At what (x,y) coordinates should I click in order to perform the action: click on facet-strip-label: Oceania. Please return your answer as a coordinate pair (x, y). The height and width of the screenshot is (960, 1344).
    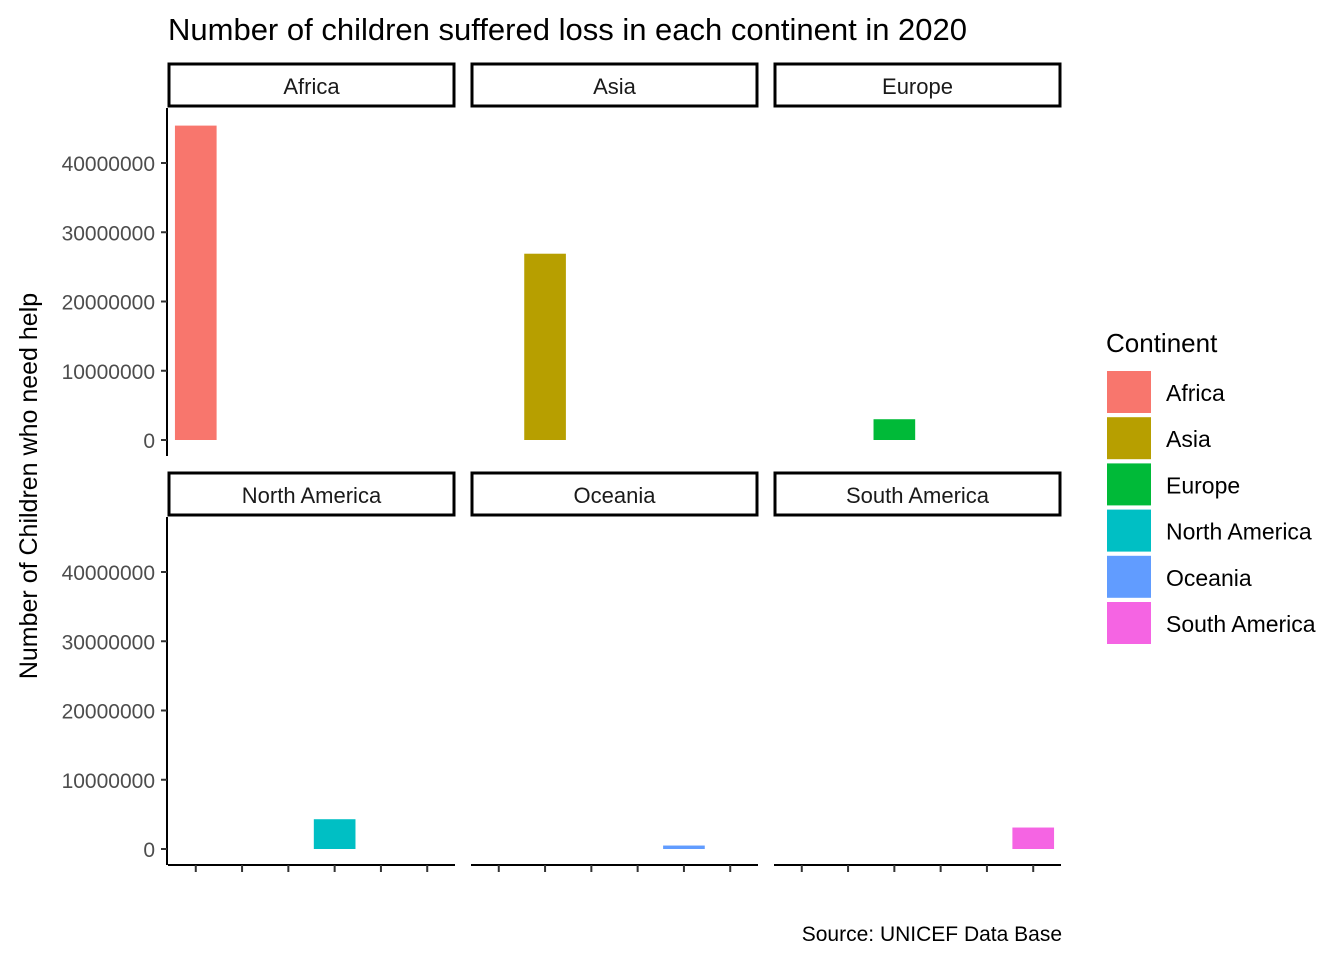
    Looking at the image, I should click on (615, 495).